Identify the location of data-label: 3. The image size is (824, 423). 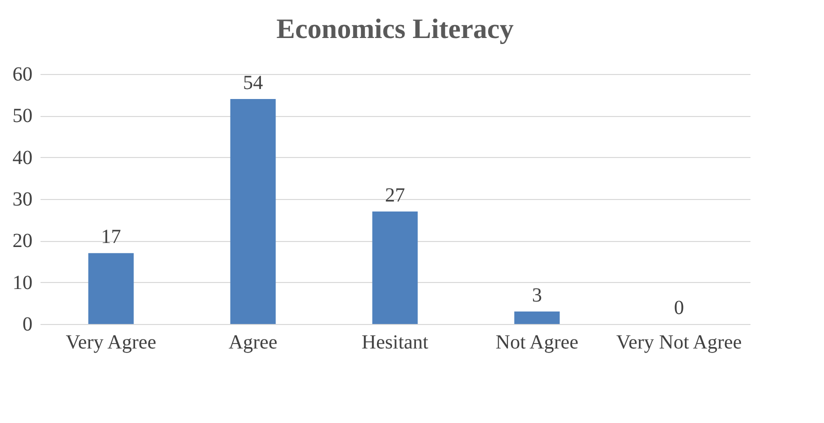
(537, 295).